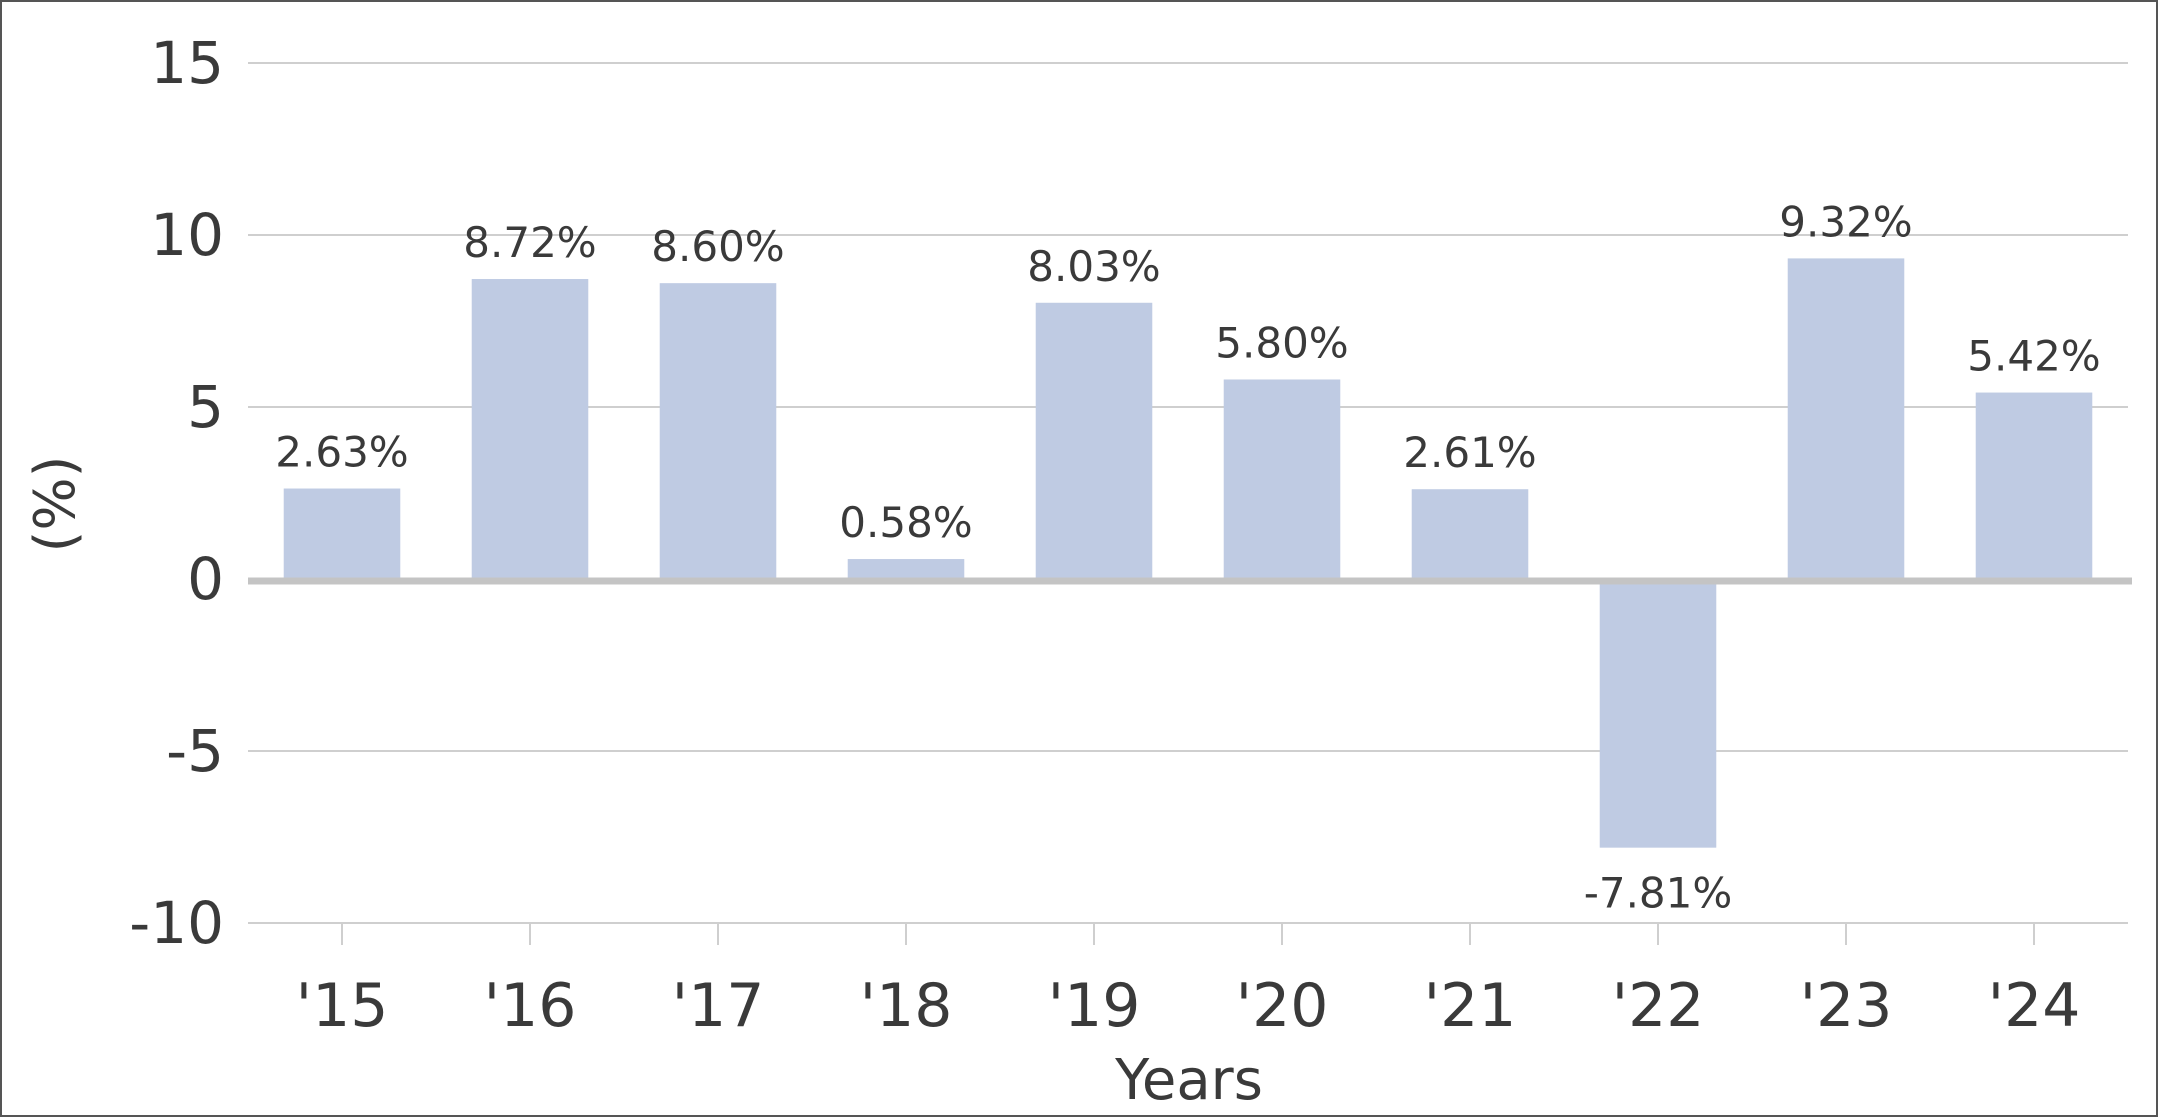 This screenshot has width=2158, height=1117. Describe the element at coordinates (717, 246) in the screenshot. I see `data-label: 8.60%` at that location.